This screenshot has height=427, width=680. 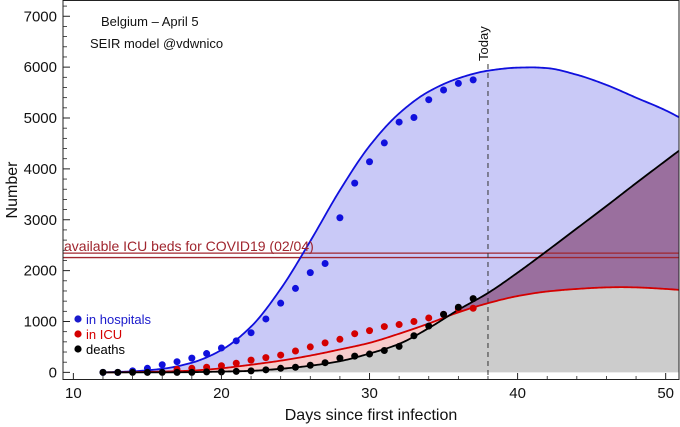 I want to click on y-tick-label: 2000, so click(x=40, y=271).